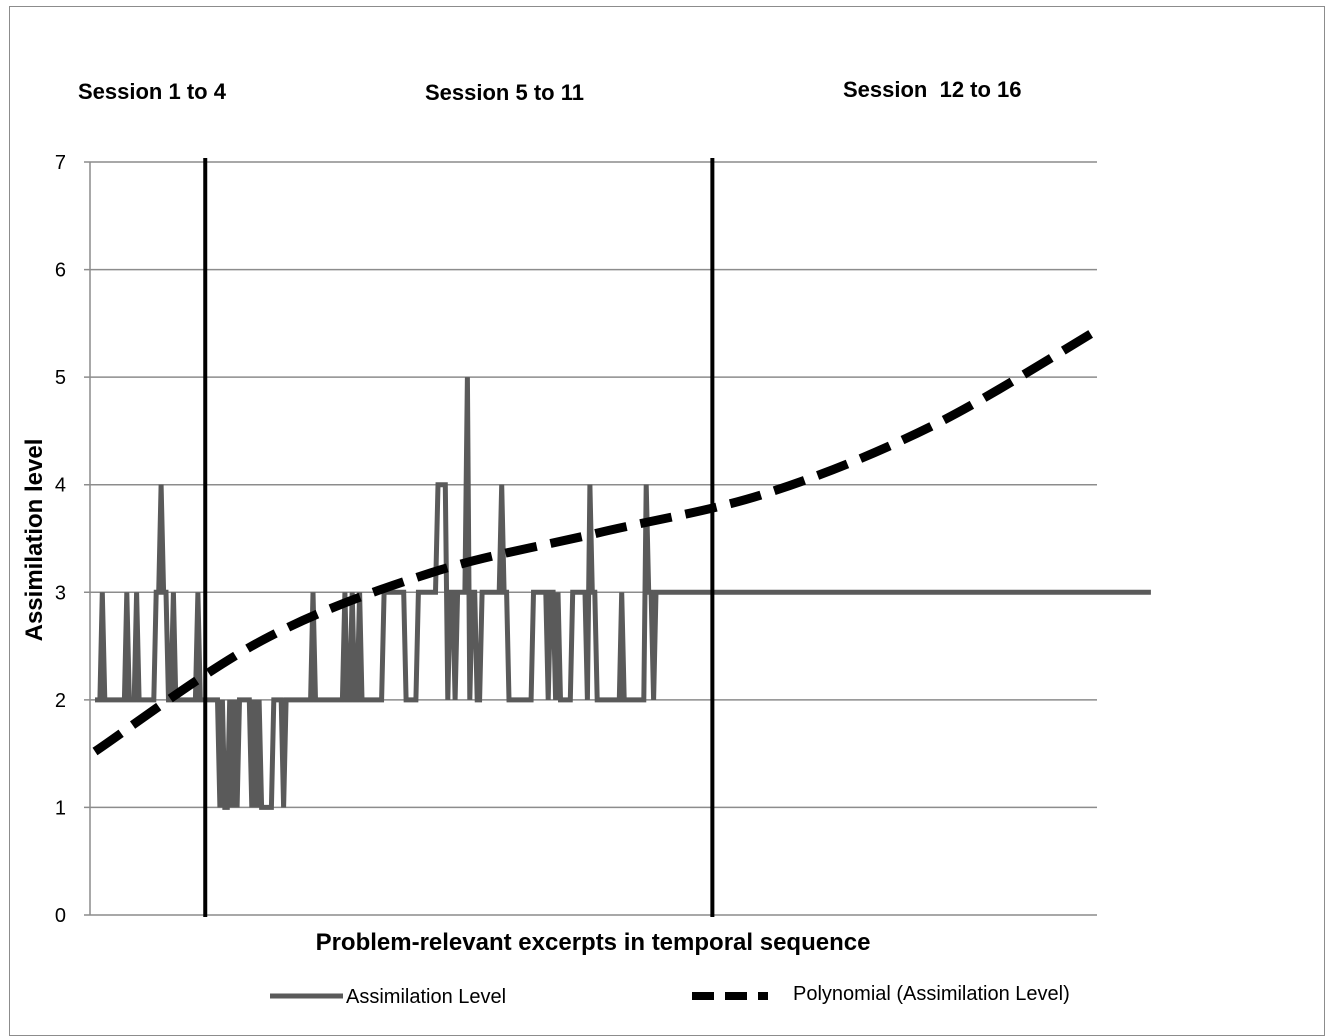 This screenshot has width=1332, height=1036. I want to click on legend-series-label: Assimilation Level, so click(426, 997).